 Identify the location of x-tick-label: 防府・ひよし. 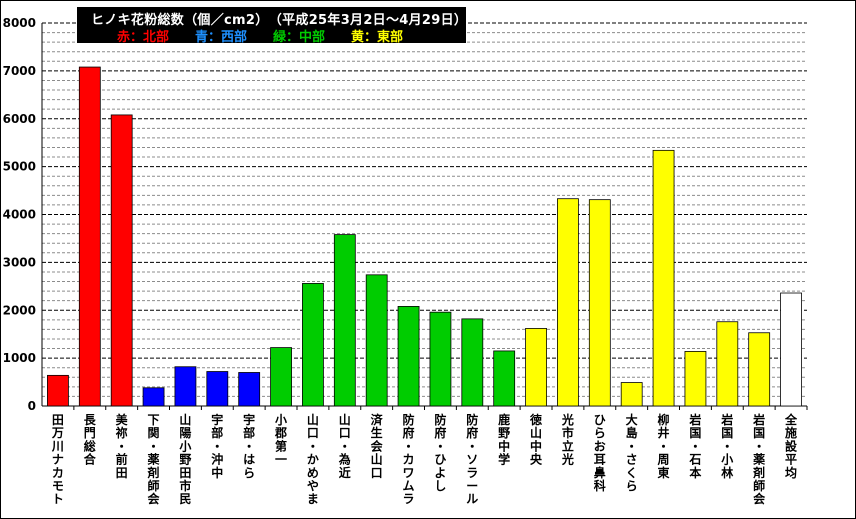
(440, 452).